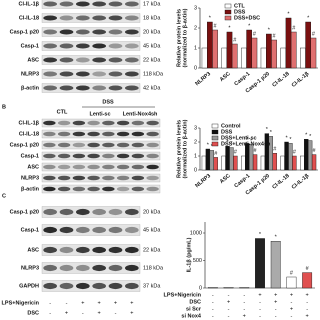  I want to click on size-label: 20 kDa, so click(152, 32).